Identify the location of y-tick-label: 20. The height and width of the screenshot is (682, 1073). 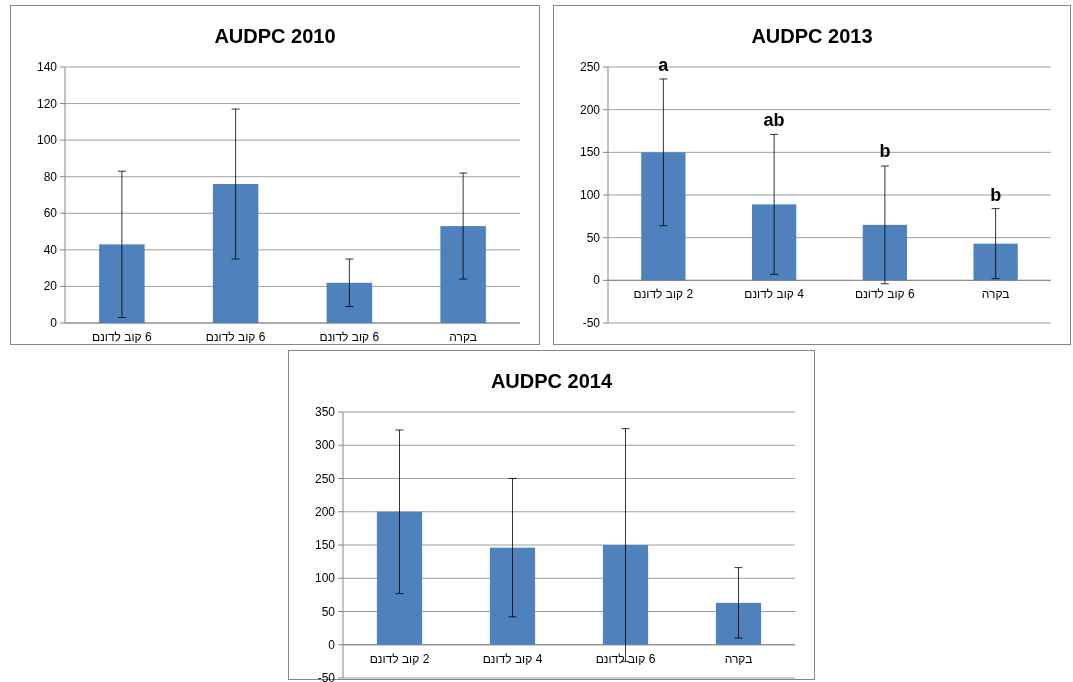
(50, 286).